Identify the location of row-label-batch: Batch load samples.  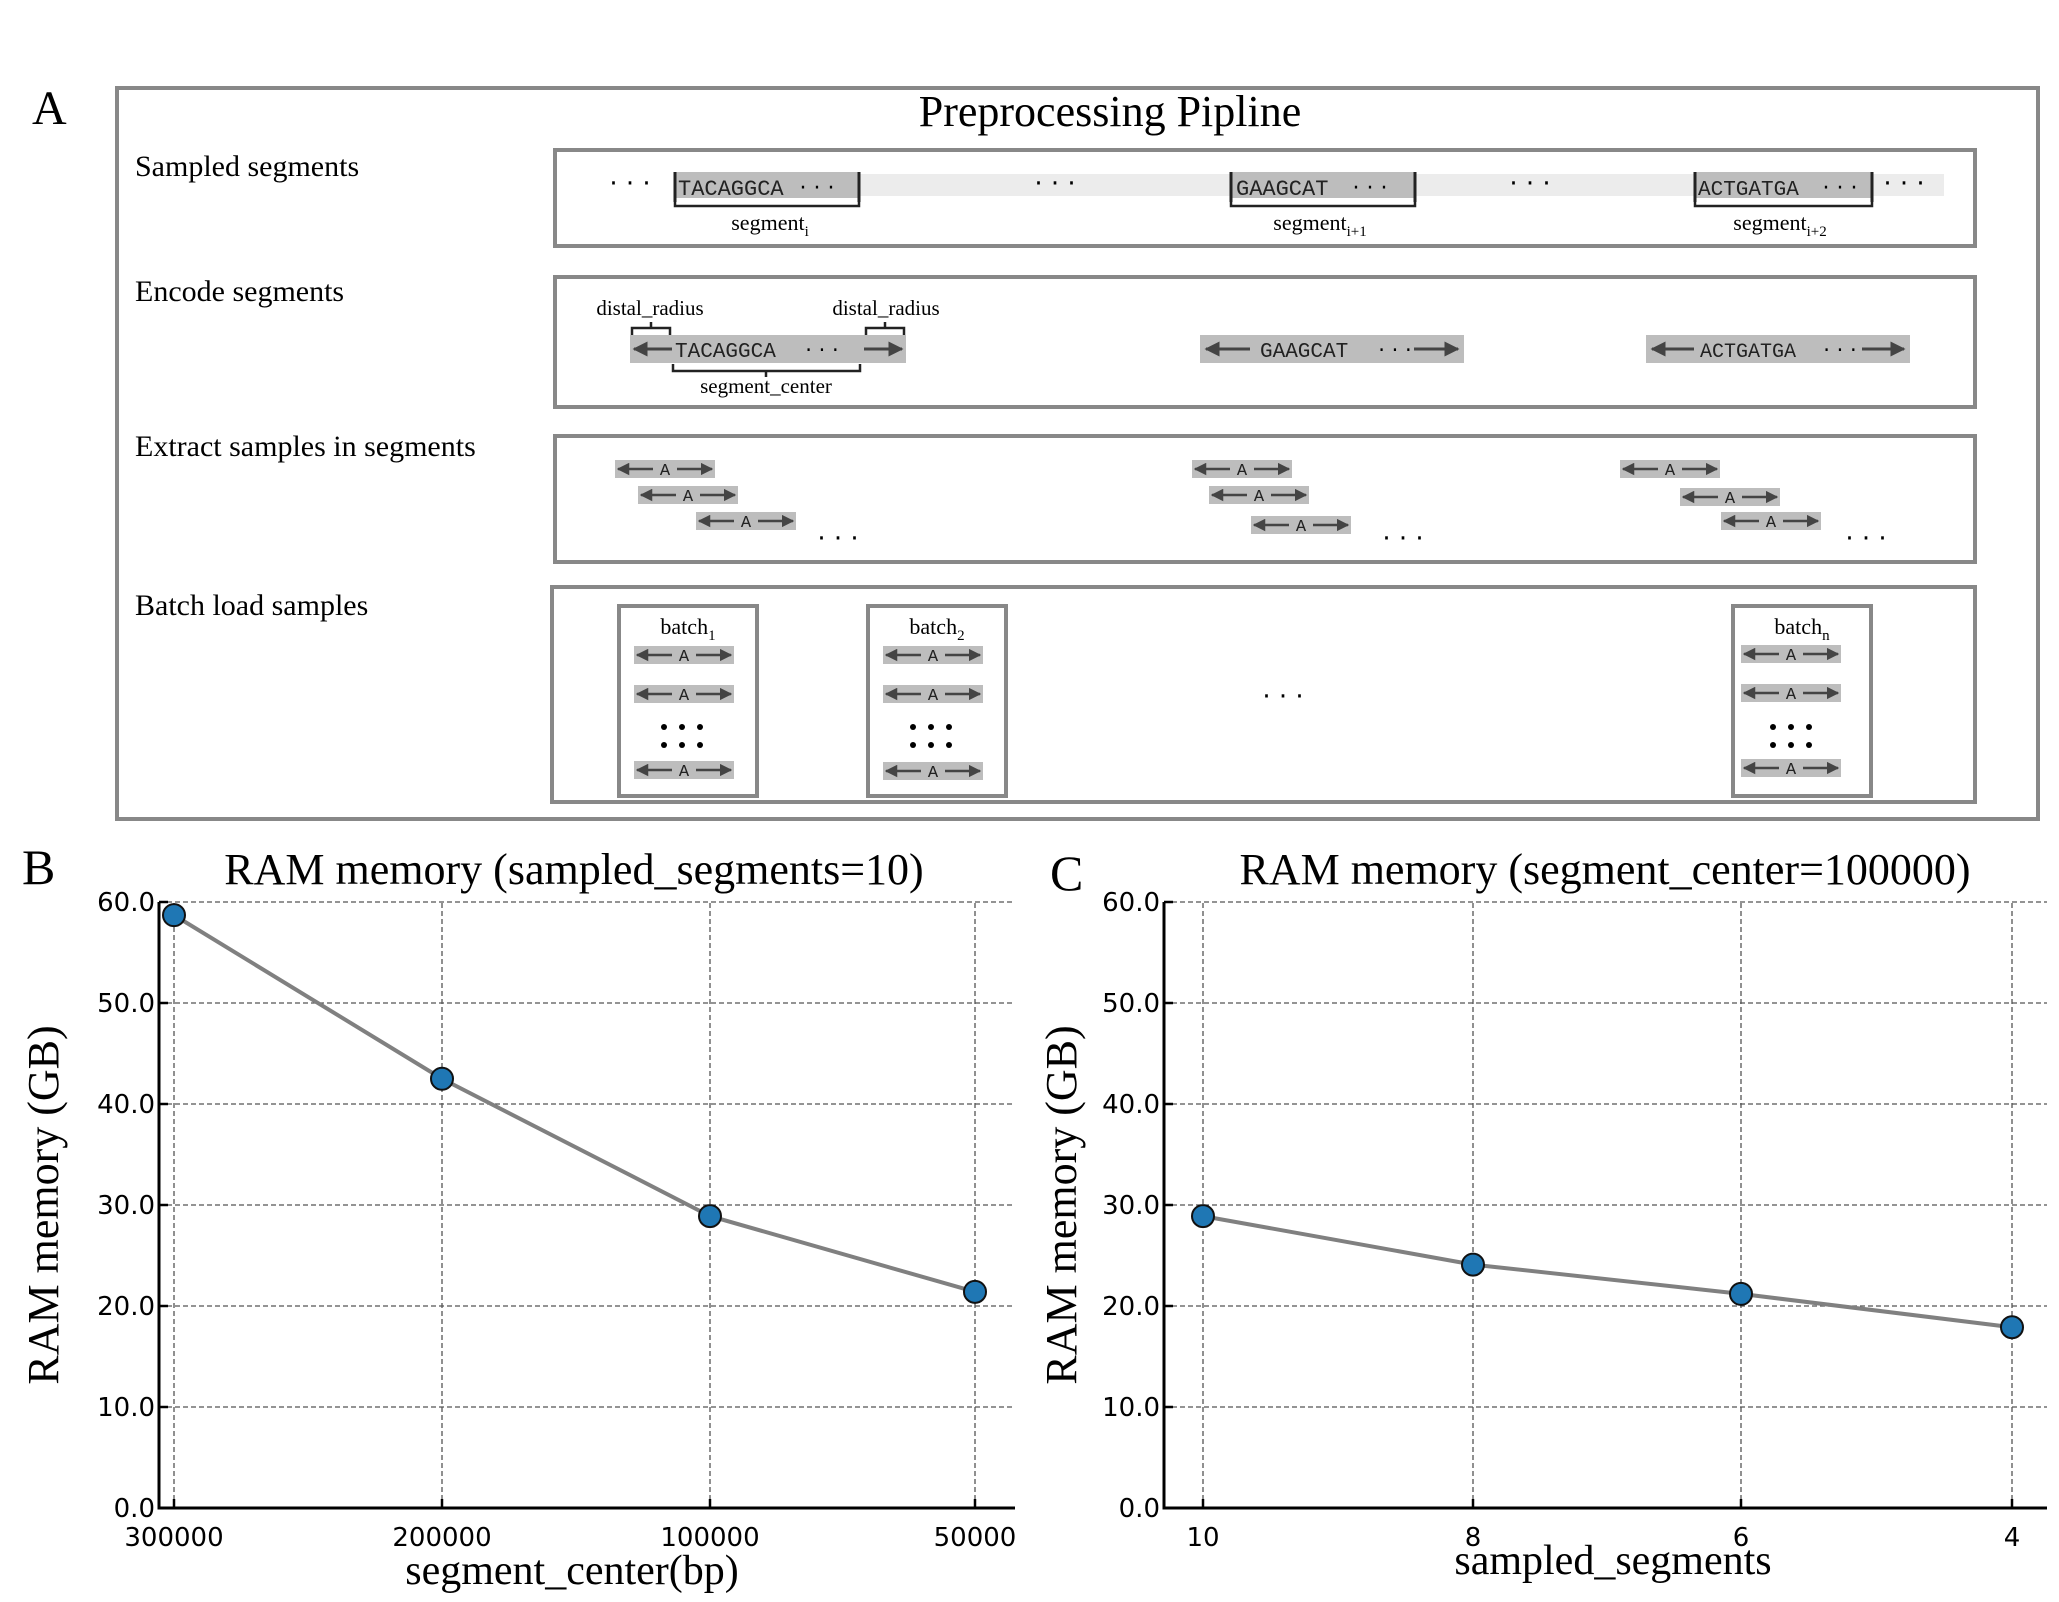
(251, 605).